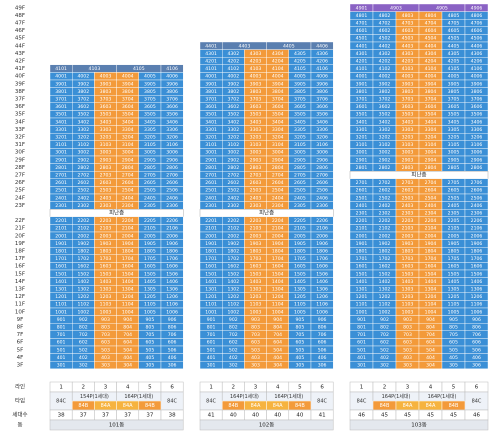  What do you see at coordinates (233, 54) in the screenshot?
I see `unit-number: 4302` at bounding box center [233, 54].